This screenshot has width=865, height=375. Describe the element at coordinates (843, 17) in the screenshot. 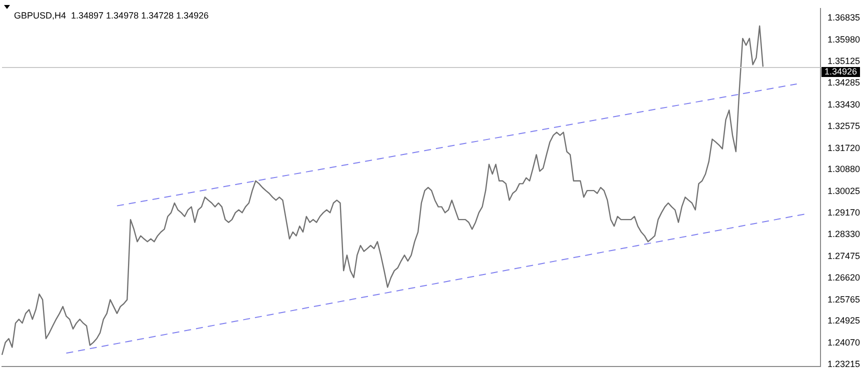

I see `y-tick-label: 1.36835` at that location.